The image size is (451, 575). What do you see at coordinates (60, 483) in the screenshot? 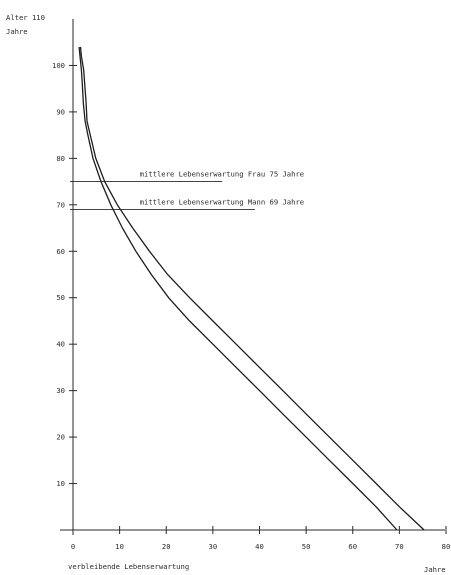
I see `y-tick-label: 10` at bounding box center [60, 483].